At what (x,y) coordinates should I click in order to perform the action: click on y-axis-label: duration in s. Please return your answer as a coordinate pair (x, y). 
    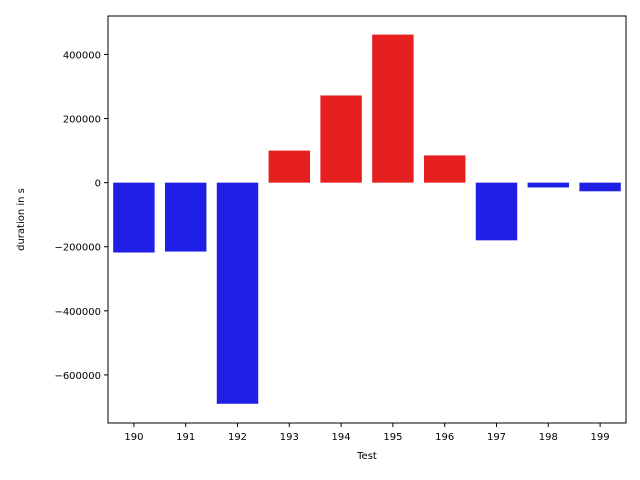
    Looking at the image, I should click on (21, 219).